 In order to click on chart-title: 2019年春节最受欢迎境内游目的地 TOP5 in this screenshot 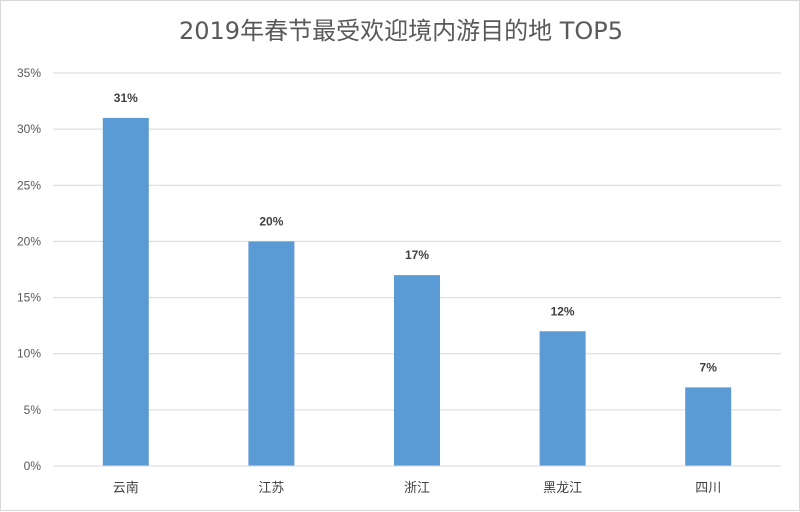, I will do `click(401, 31)`.